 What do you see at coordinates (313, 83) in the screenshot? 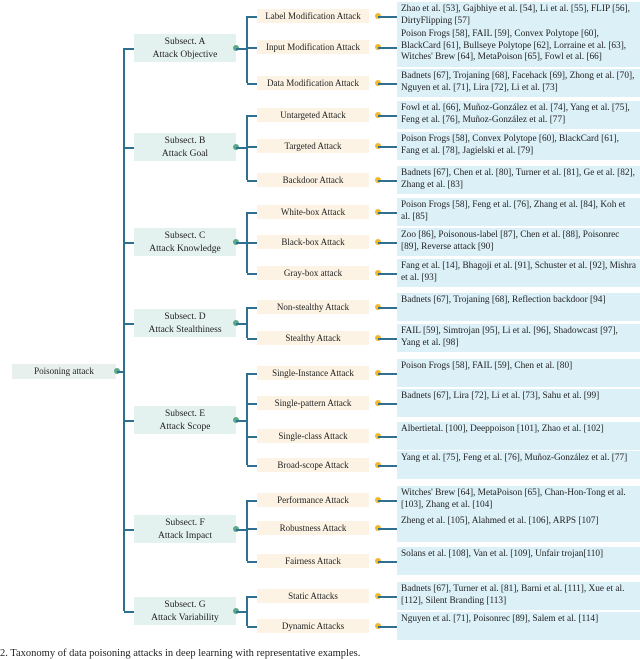
I see `leaf-node: Data Modification Attack` at bounding box center [313, 83].